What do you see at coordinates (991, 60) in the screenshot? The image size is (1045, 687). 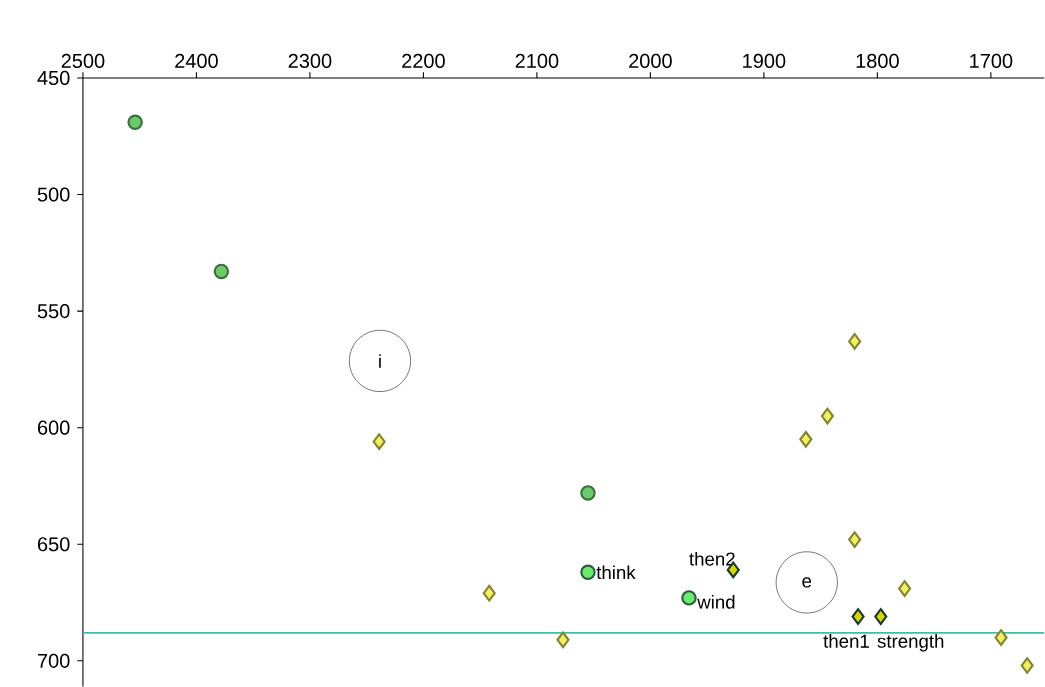 I see `x-tick-label: 1700` at bounding box center [991, 60].